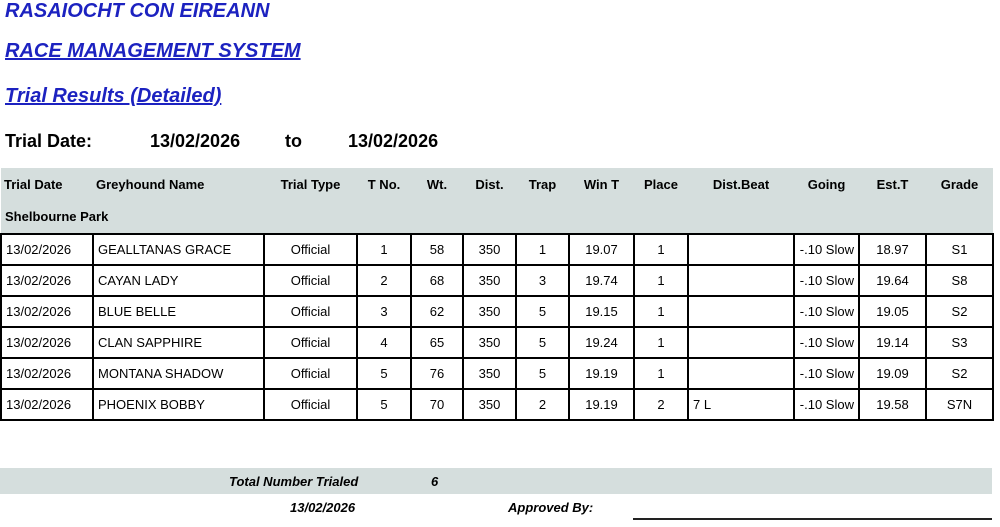  What do you see at coordinates (892, 342) in the screenshot?
I see `table-cell: 19.14` at bounding box center [892, 342].